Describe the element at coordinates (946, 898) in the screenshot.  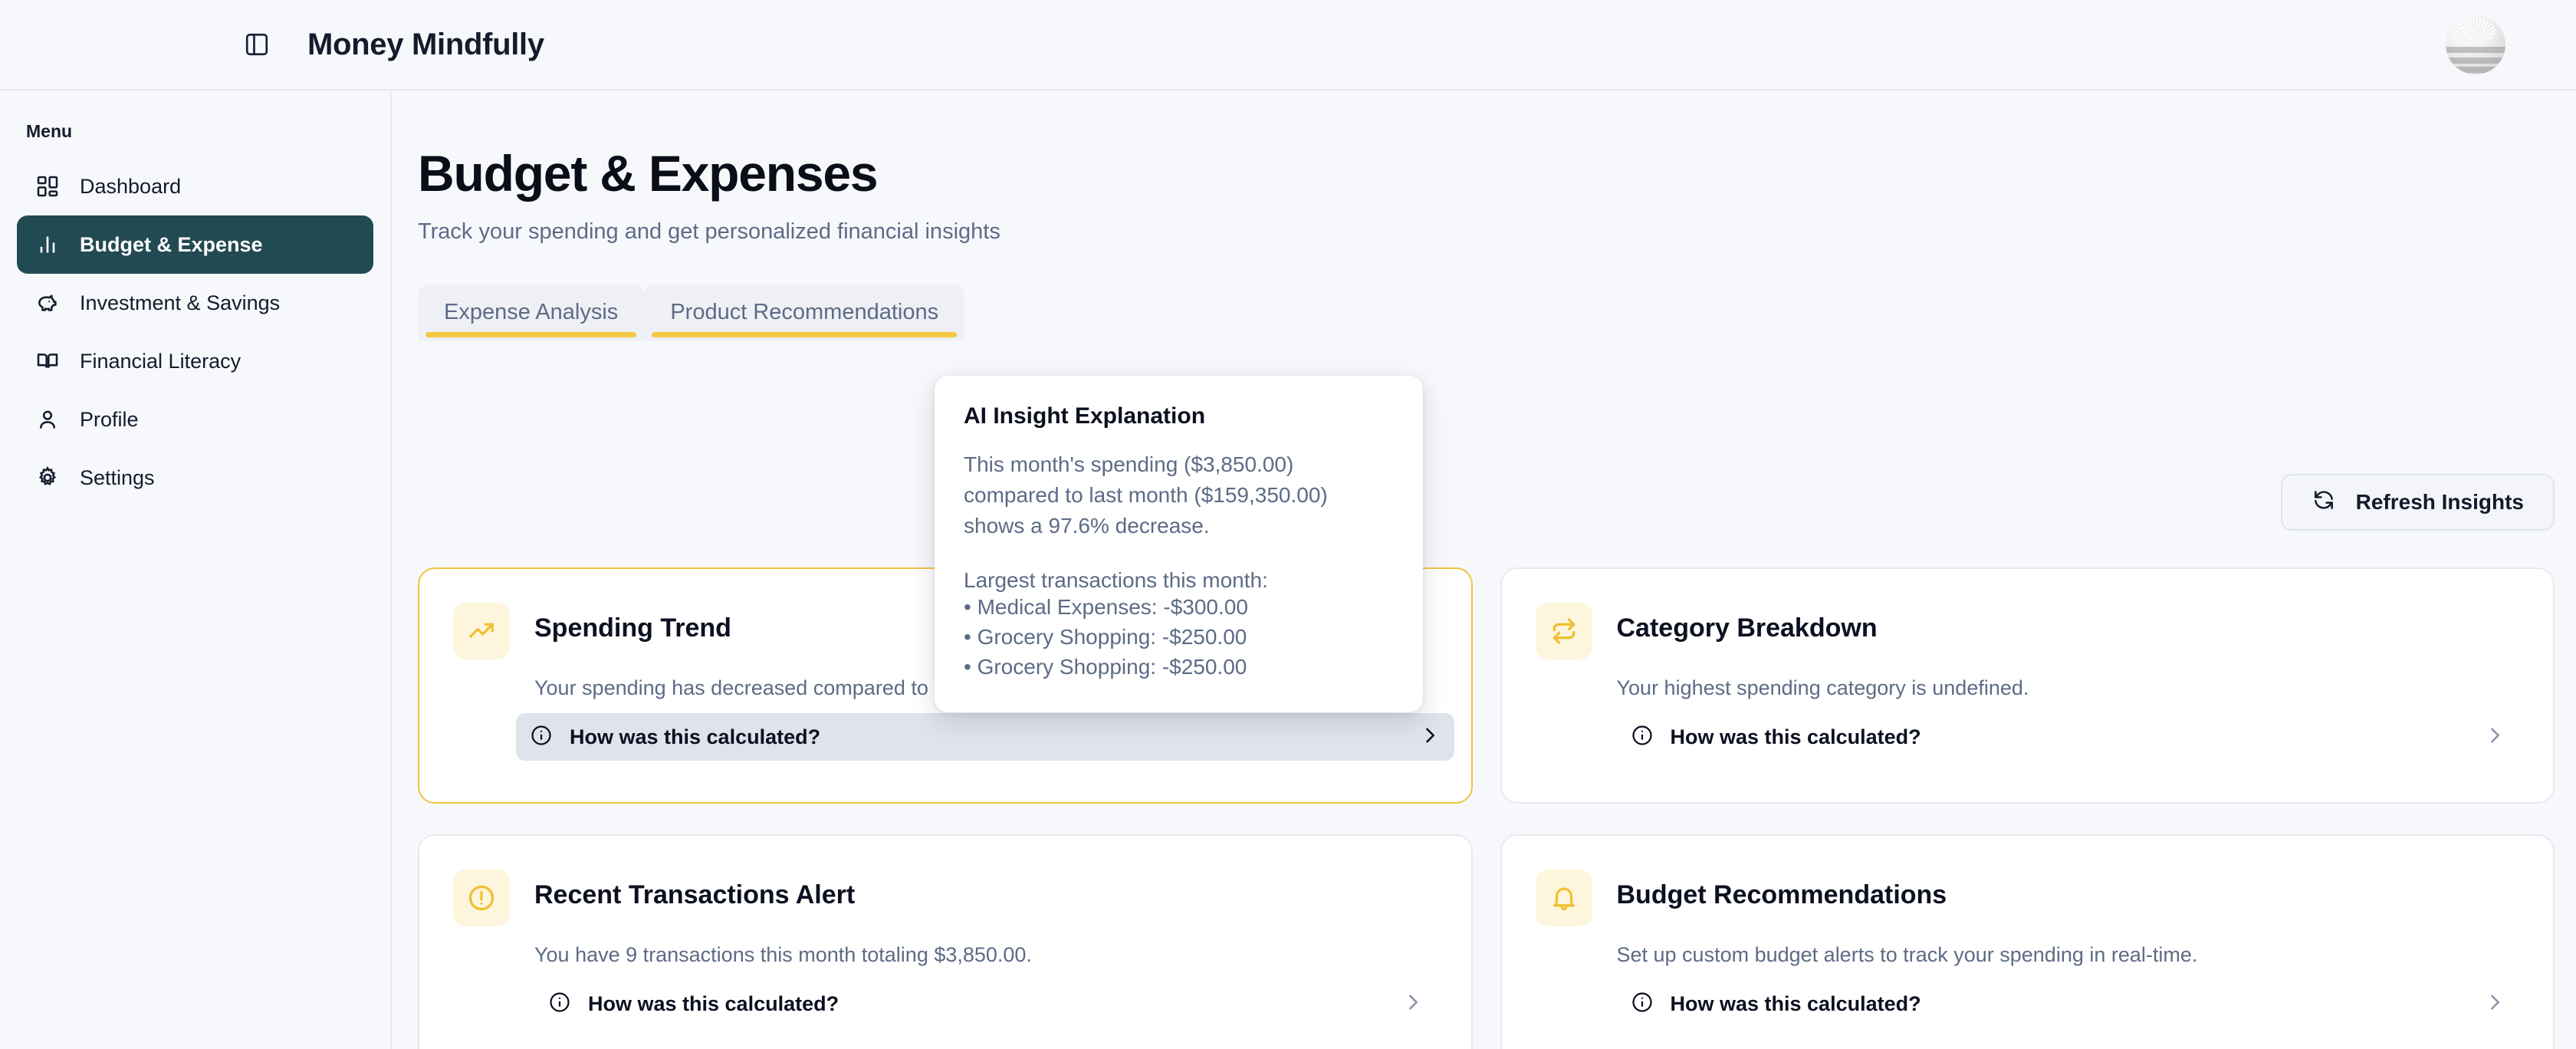
I see `card-header: Recent Transactions Alert` at that location.